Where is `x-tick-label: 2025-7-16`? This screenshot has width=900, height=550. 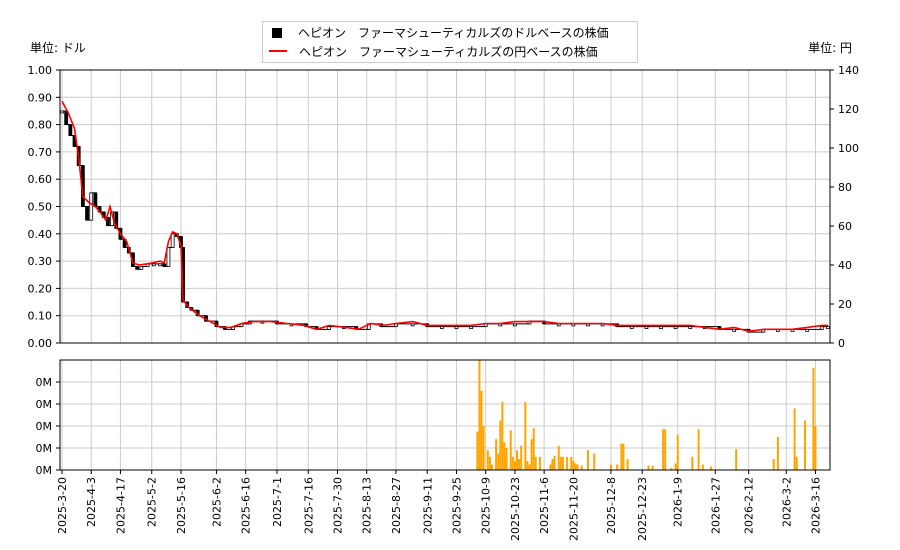 x-tick-label: 2025-7-16 is located at coordinates (308, 505).